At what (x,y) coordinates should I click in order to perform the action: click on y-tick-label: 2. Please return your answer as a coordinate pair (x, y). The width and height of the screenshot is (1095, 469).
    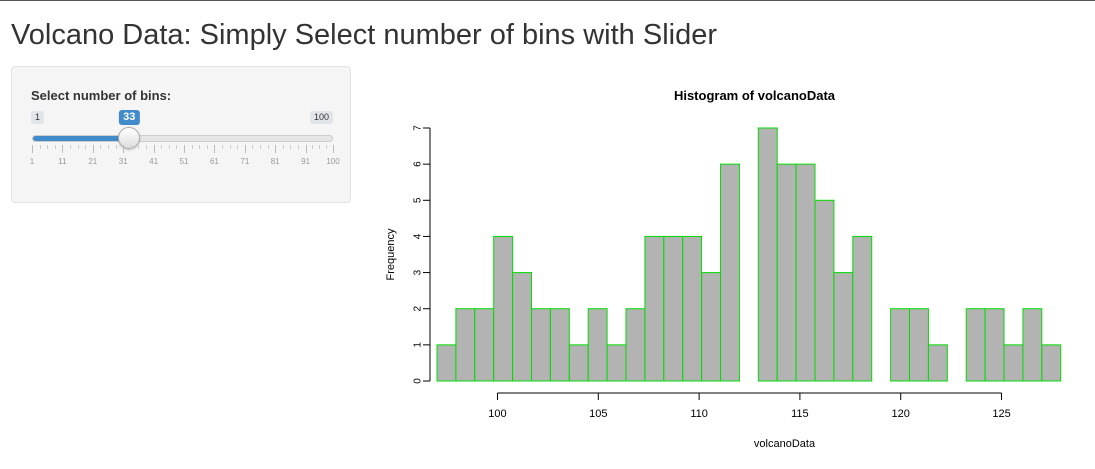
    Looking at the image, I should click on (418, 308).